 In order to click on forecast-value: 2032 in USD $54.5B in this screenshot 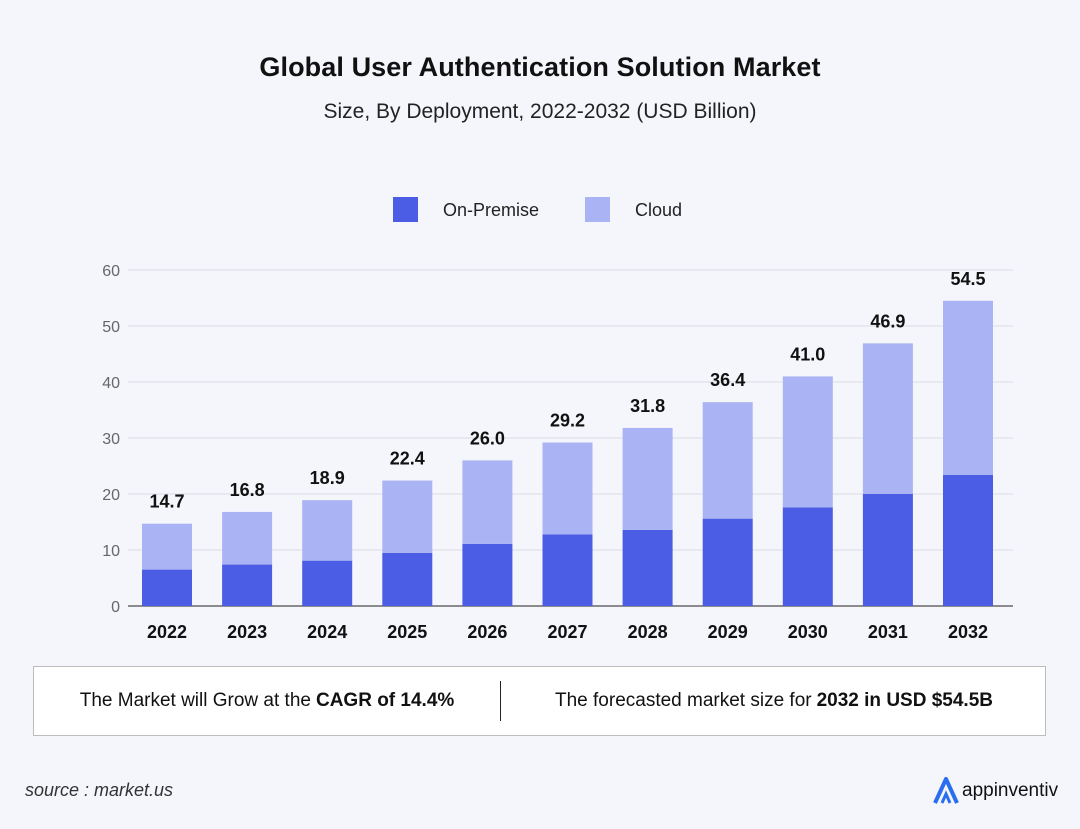, I will do `click(904, 700)`.